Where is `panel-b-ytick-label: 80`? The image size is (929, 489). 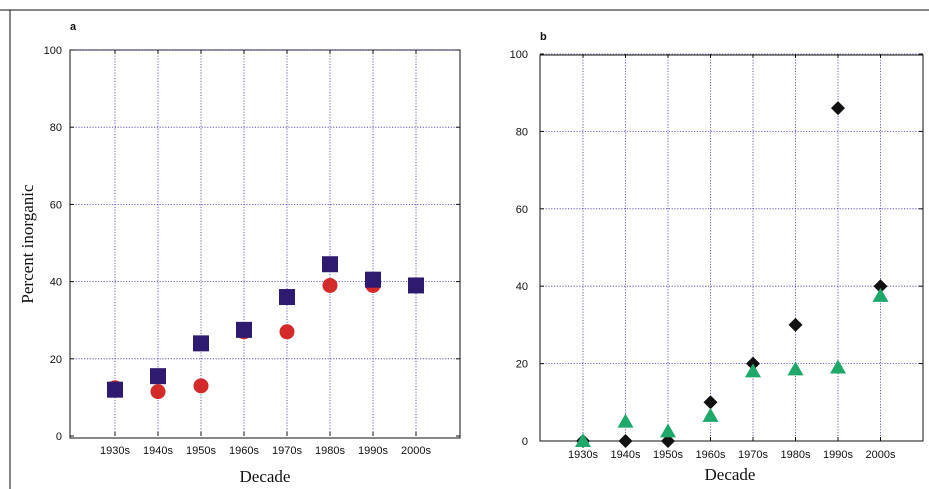
panel-b-ytick-label: 80 is located at coordinates (522, 132).